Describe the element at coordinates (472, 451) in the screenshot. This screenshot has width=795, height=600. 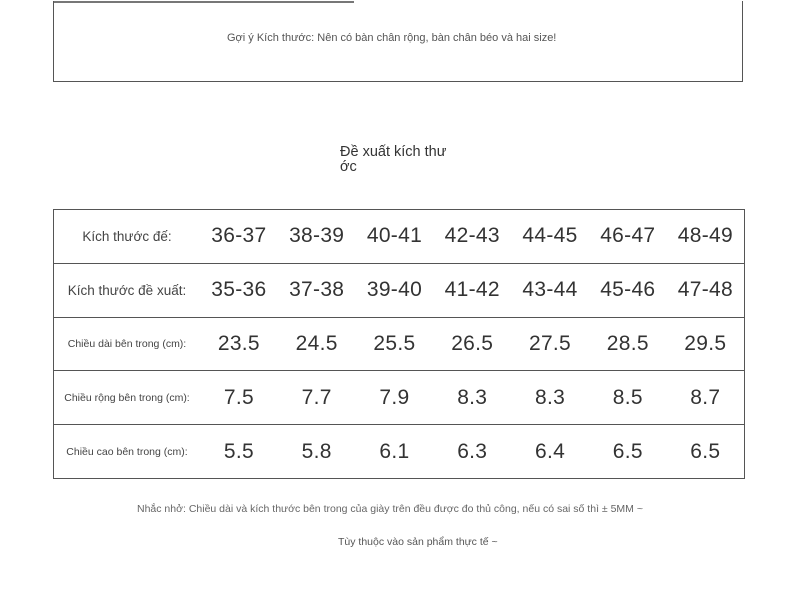
I see `table-cell: 6.3` at that location.